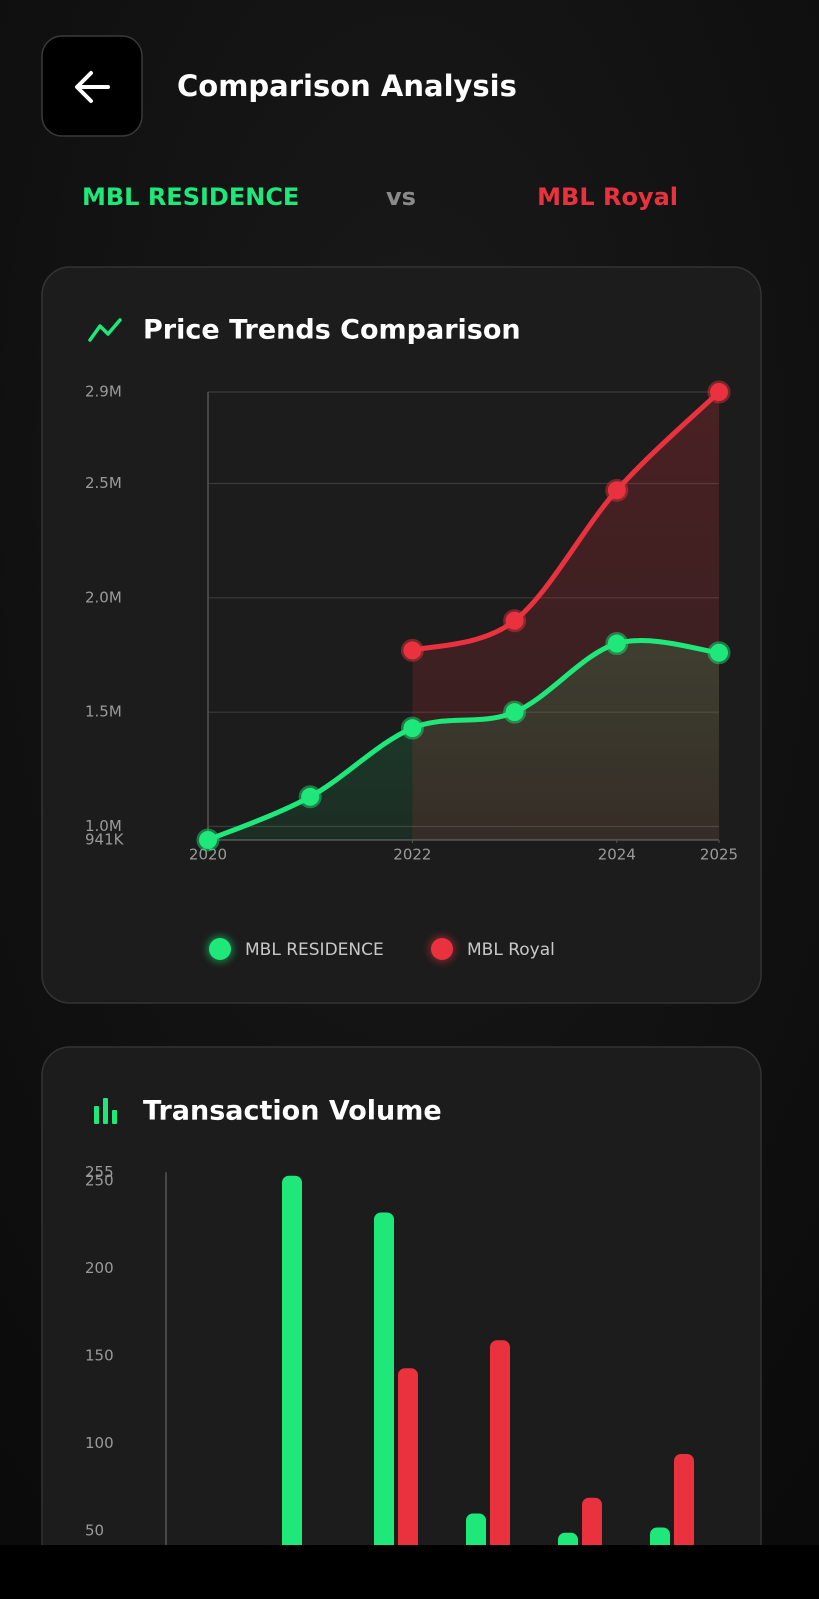  What do you see at coordinates (332, 330) in the screenshot?
I see `card-title: Price Trends Comparison` at bounding box center [332, 330].